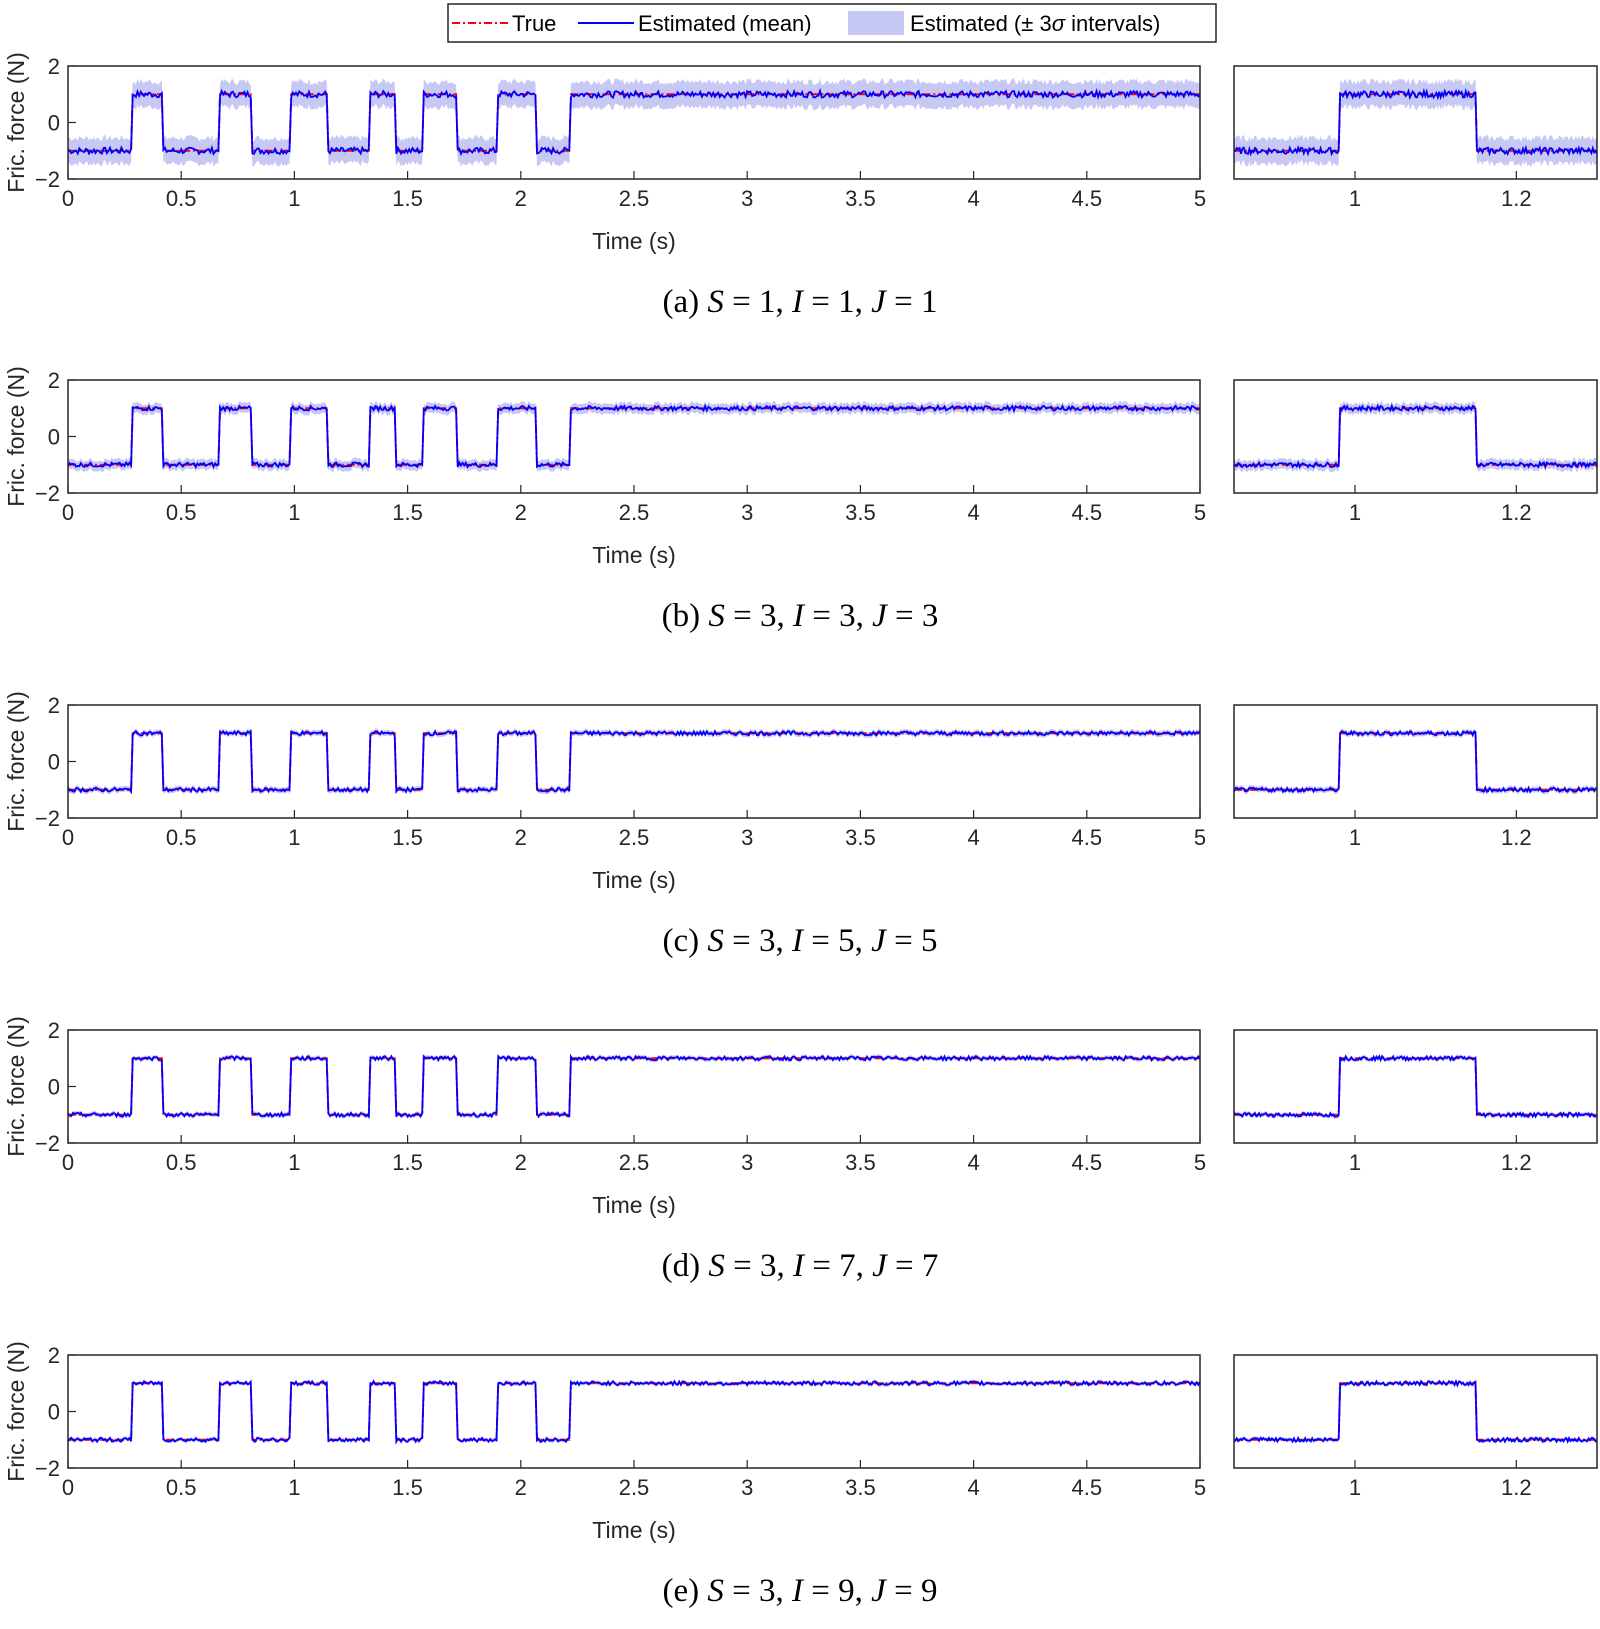 This screenshot has height=1629, width=1600. Describe the element at coordinates (800, 302) in the screenshot. I see `panel-caption: (a) S = 1, I = 1, J = 1` at that location.